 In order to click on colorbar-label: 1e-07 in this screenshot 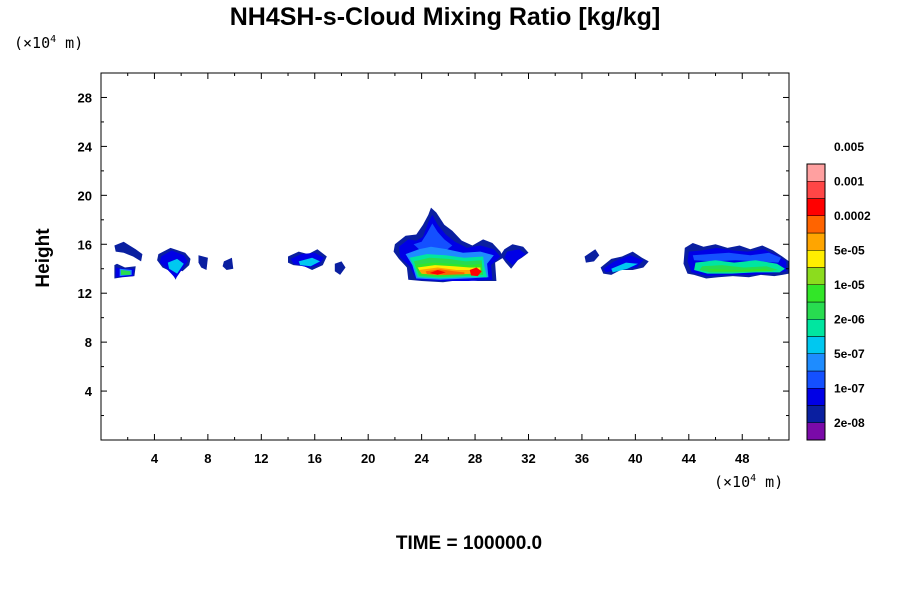, I will do `click(849, 388)`.